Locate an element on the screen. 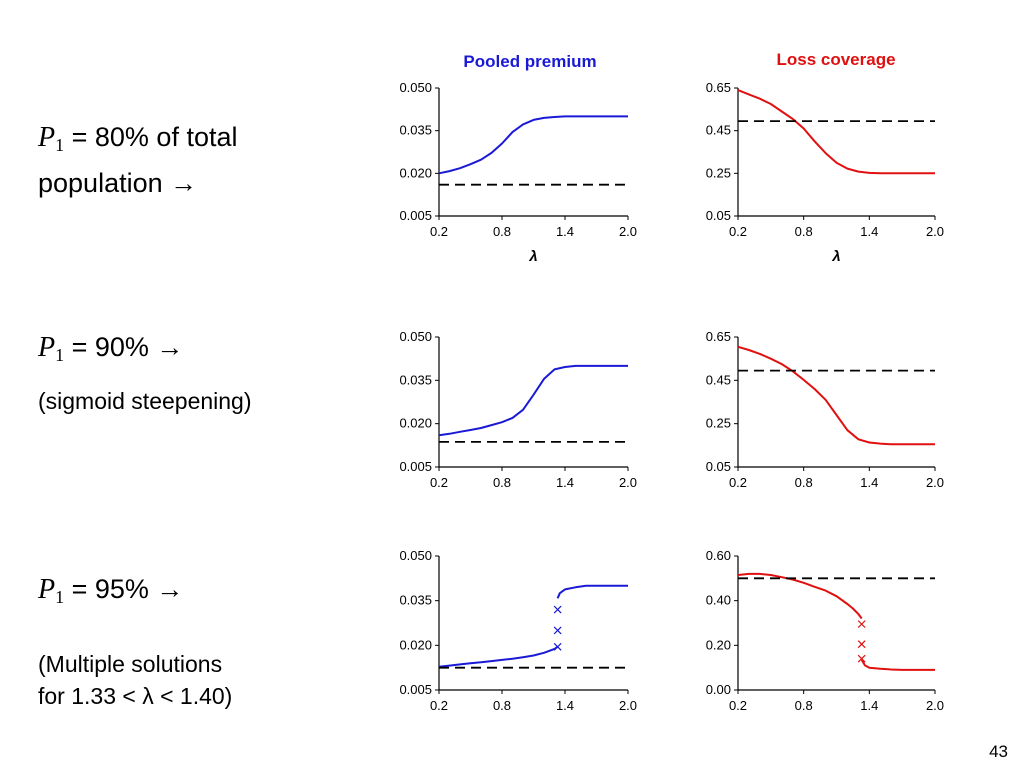 This screenshot has height=768, width=1024. row3-line1: = 95% → is located at coordinates (127, 589).